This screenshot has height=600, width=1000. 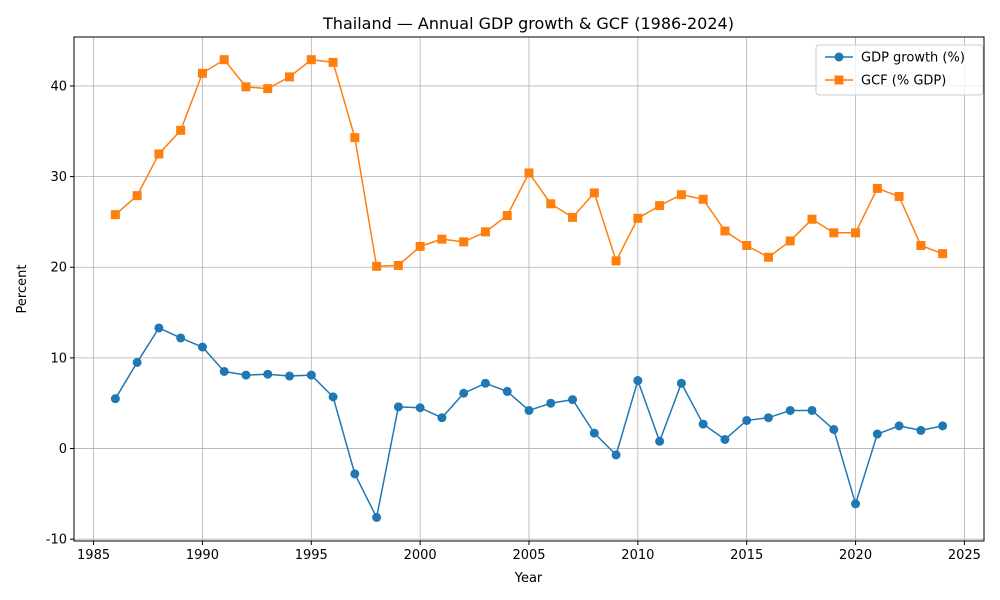 What do you see at coordinates (63, 449) in the screenshot?
I see `y-tick-label: 0` at bounding box center [63, 449].